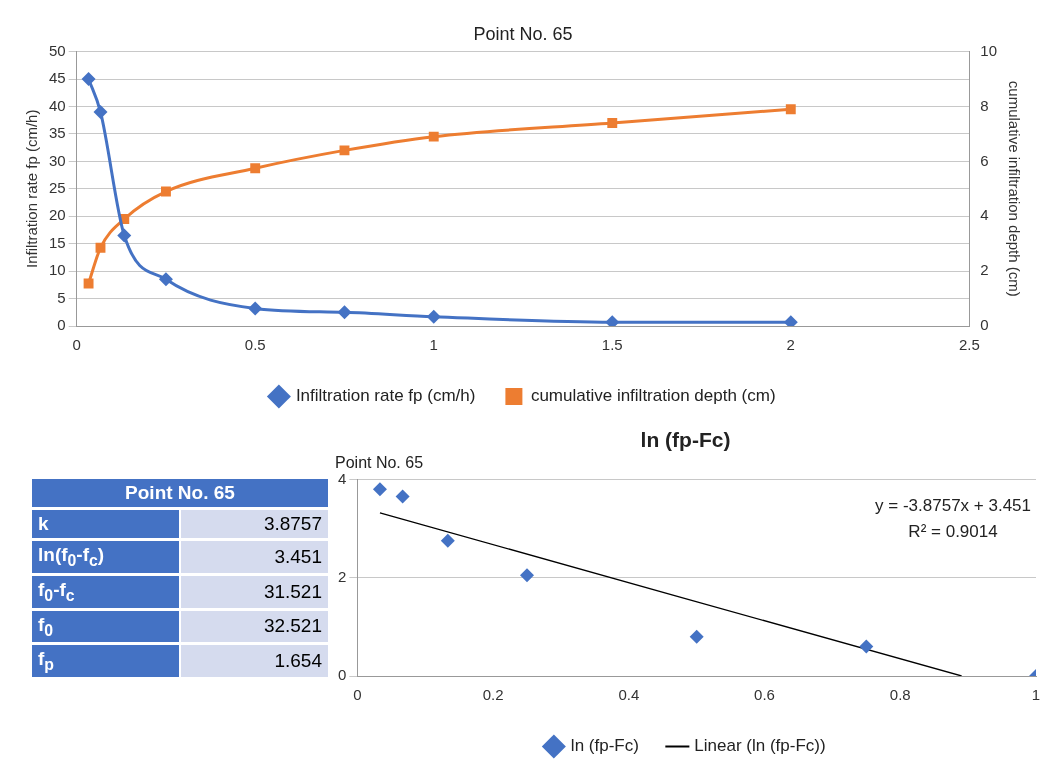 The height and width of the screenshot is (778, 1058). Describe the element at coordinates (254, 557) in the screenshot. I see `data-label: 3.451` at that location.